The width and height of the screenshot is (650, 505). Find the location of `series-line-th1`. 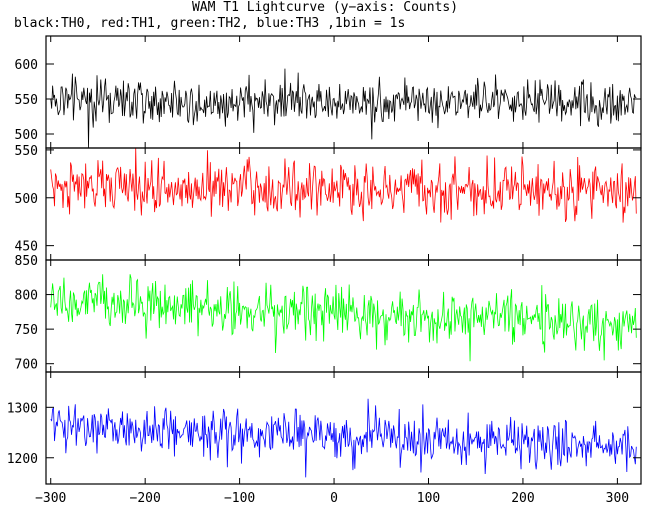

series-line-th1 is located at coordinates (343, 185).